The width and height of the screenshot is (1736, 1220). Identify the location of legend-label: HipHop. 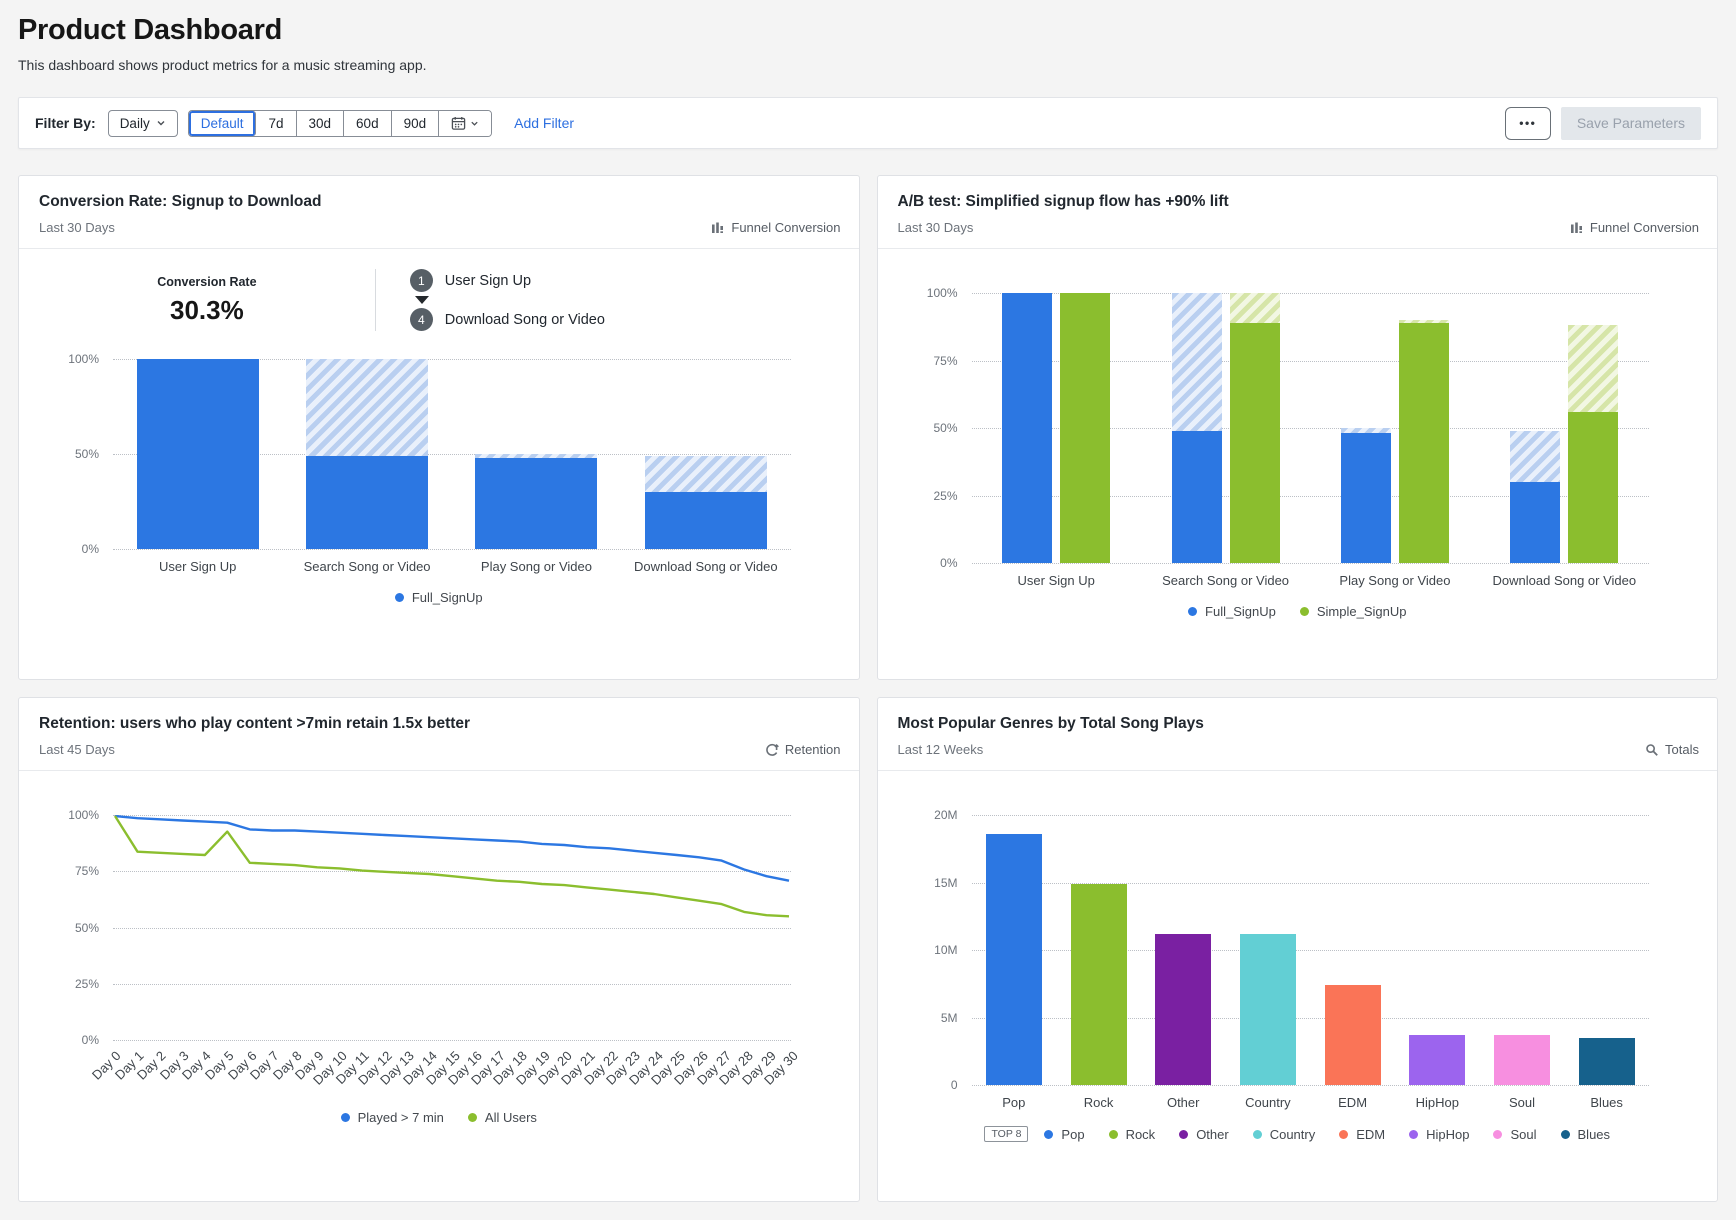
(1448, 1134).